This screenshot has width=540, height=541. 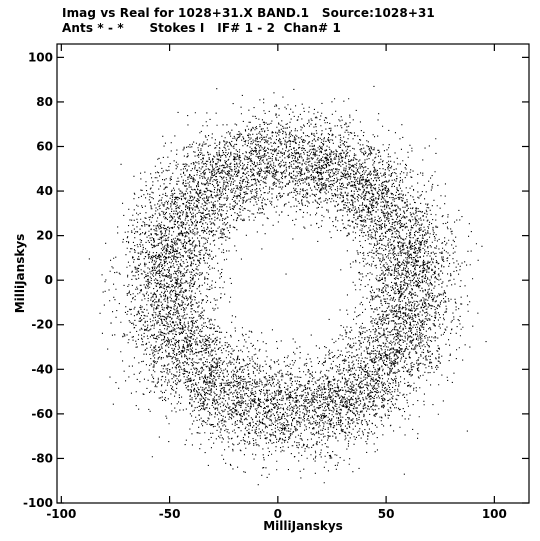 What do you see at coordinates (386, 514) in the screenshot?
I see `x-tick-label: 50` at bounding box center [386, 514].